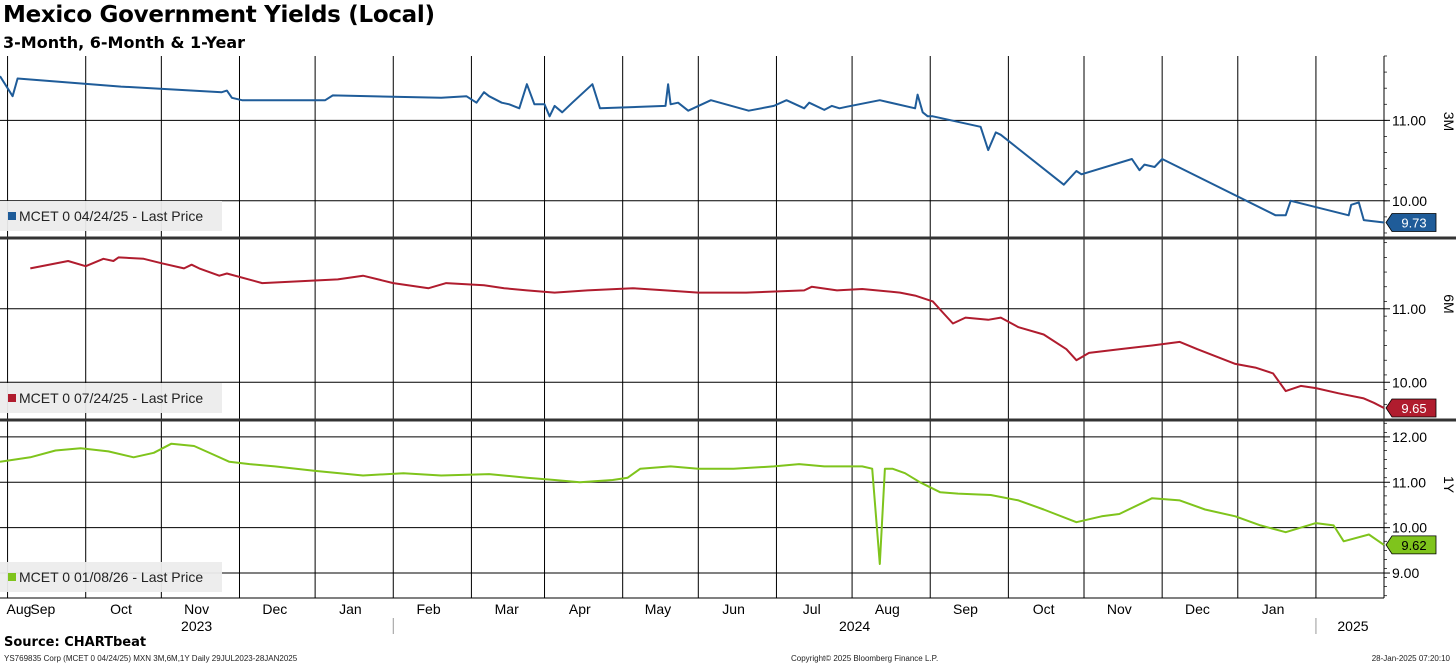 This screenshot has width=1456, height=665. Describe the element at coordinates (428, 609) in the screenshot. I see `x-month-label: Feb` at that location.